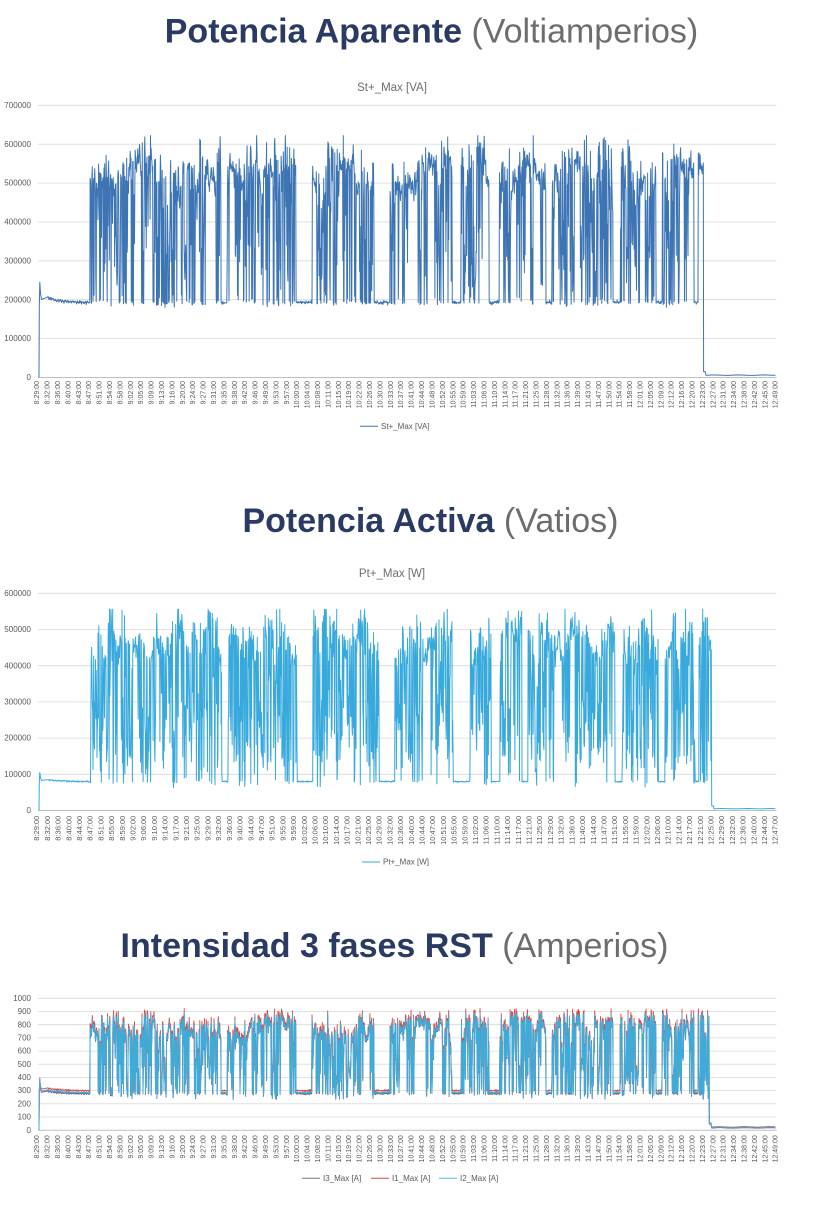 This screenshot has width=818, height=1205. What do you see at coordinates (218, 828) in the screenshot?
I see `svg-text: 9:32:00` at bounding box center [218, 828].